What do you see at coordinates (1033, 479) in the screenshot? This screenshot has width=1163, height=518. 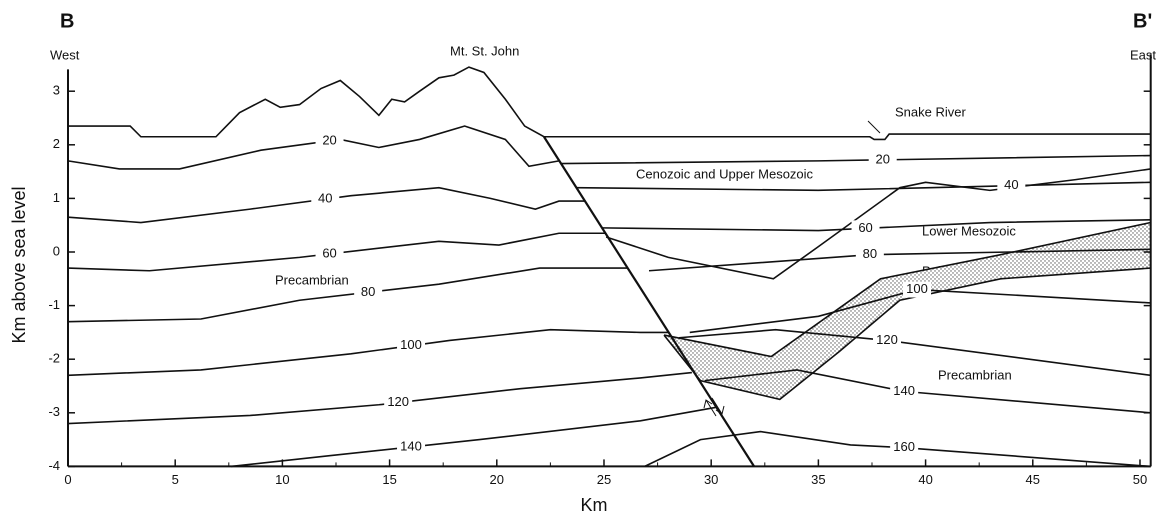 I see `x-tick-label: 45` at bounding box center [1033, 479].